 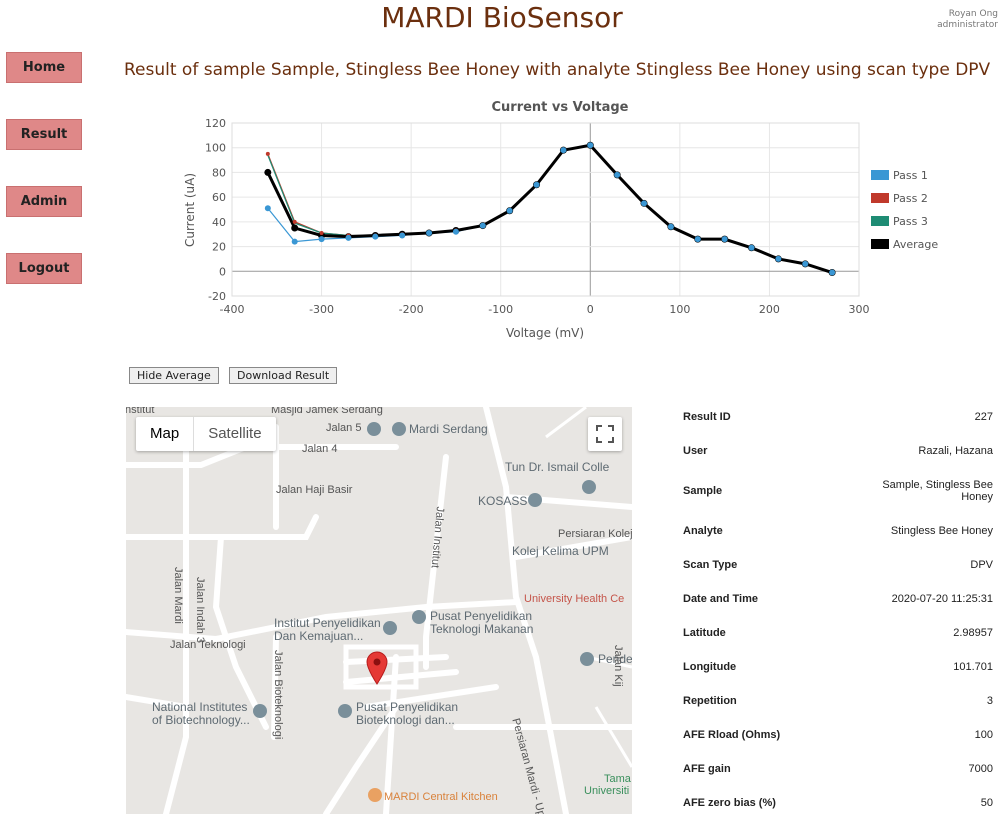 What do you see at coordinates (710, 701) in the screenshot?
I see `info-key: Repetition` at bounding box center [710, 701].